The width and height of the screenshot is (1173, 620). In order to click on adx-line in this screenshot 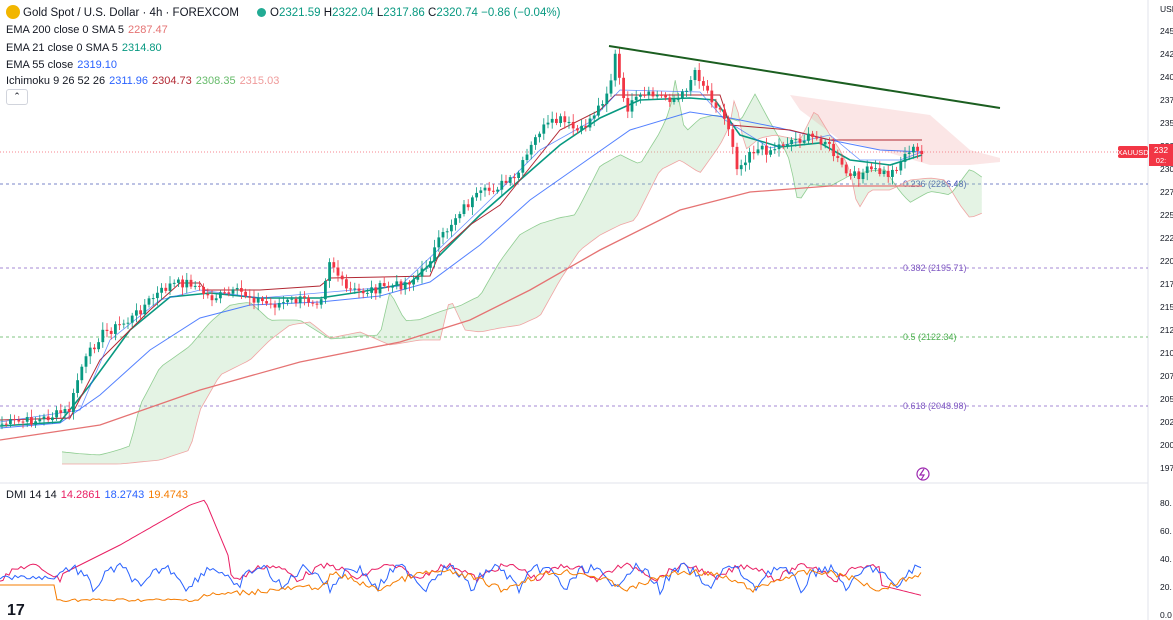, I will do `click(461, 585)`.